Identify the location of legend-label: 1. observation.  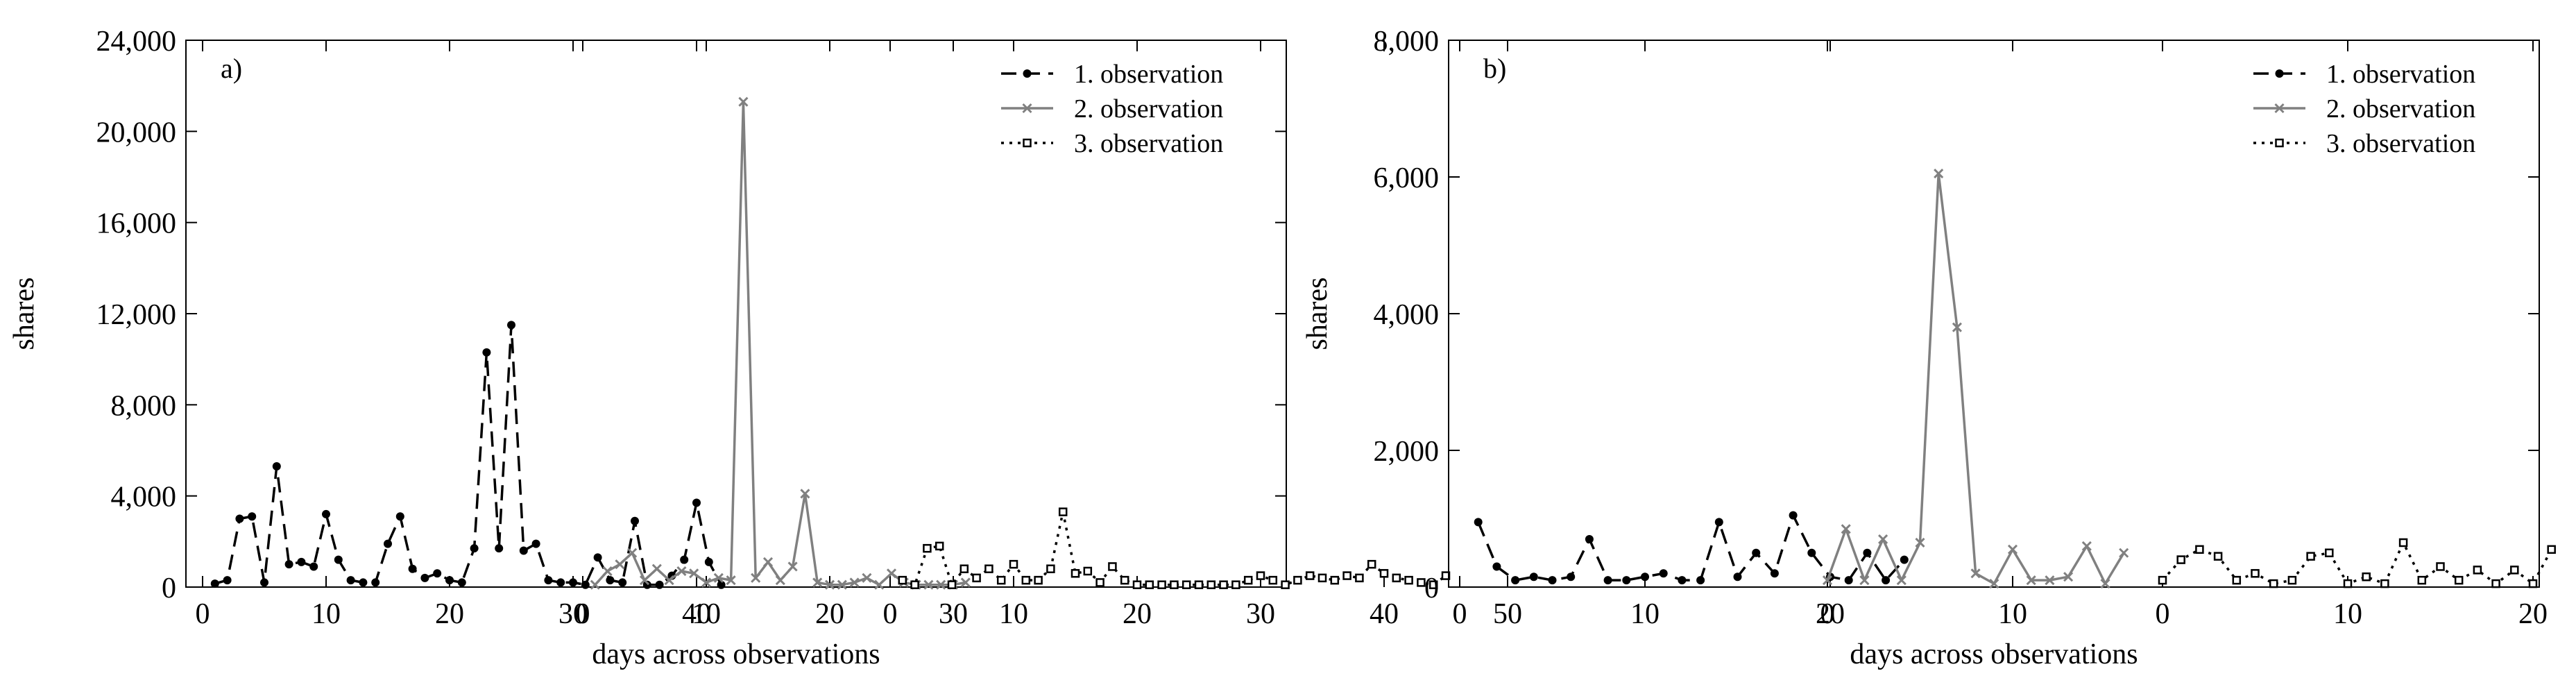
(1148, 74).